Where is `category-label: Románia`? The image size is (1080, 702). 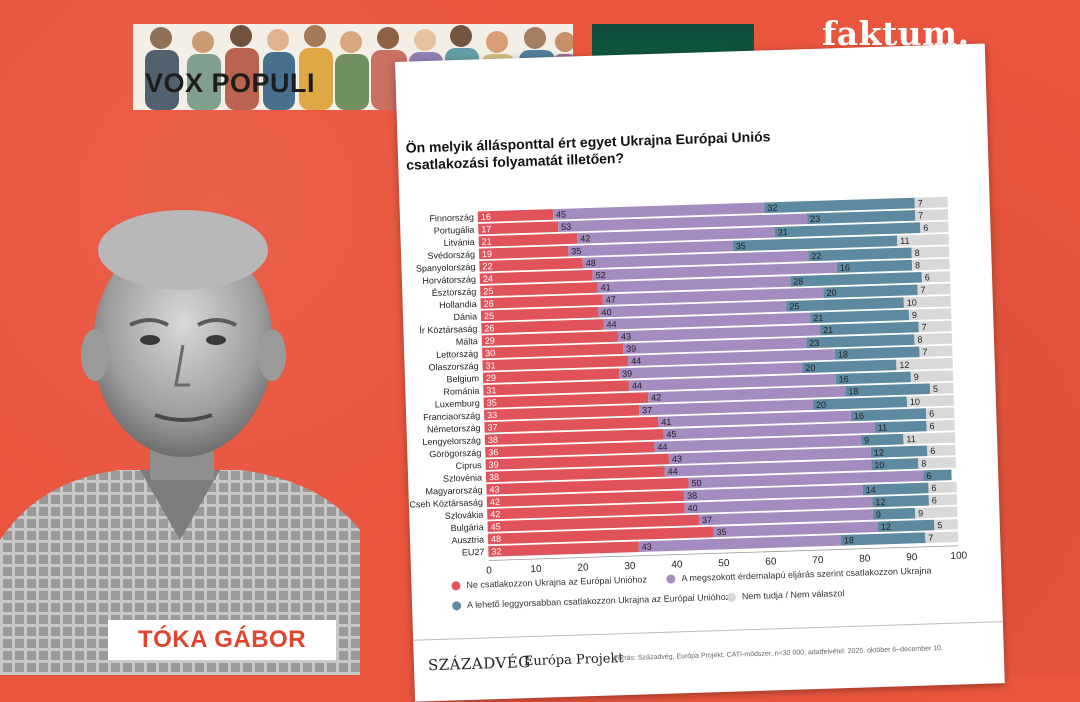
category-label: Románia is located at coordinates (461, 391).